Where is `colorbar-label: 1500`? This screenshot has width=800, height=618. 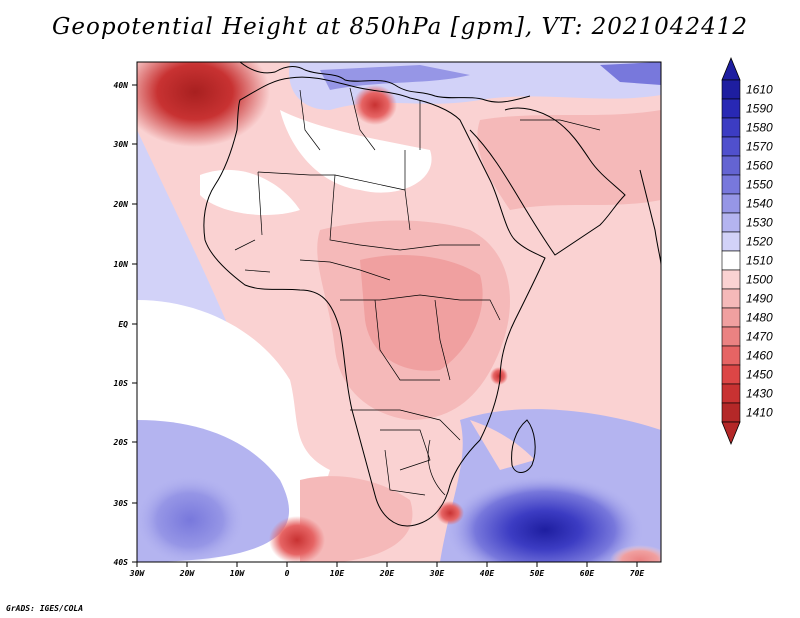 colorbar-label: 1500 is located at coordinates (759, 280).